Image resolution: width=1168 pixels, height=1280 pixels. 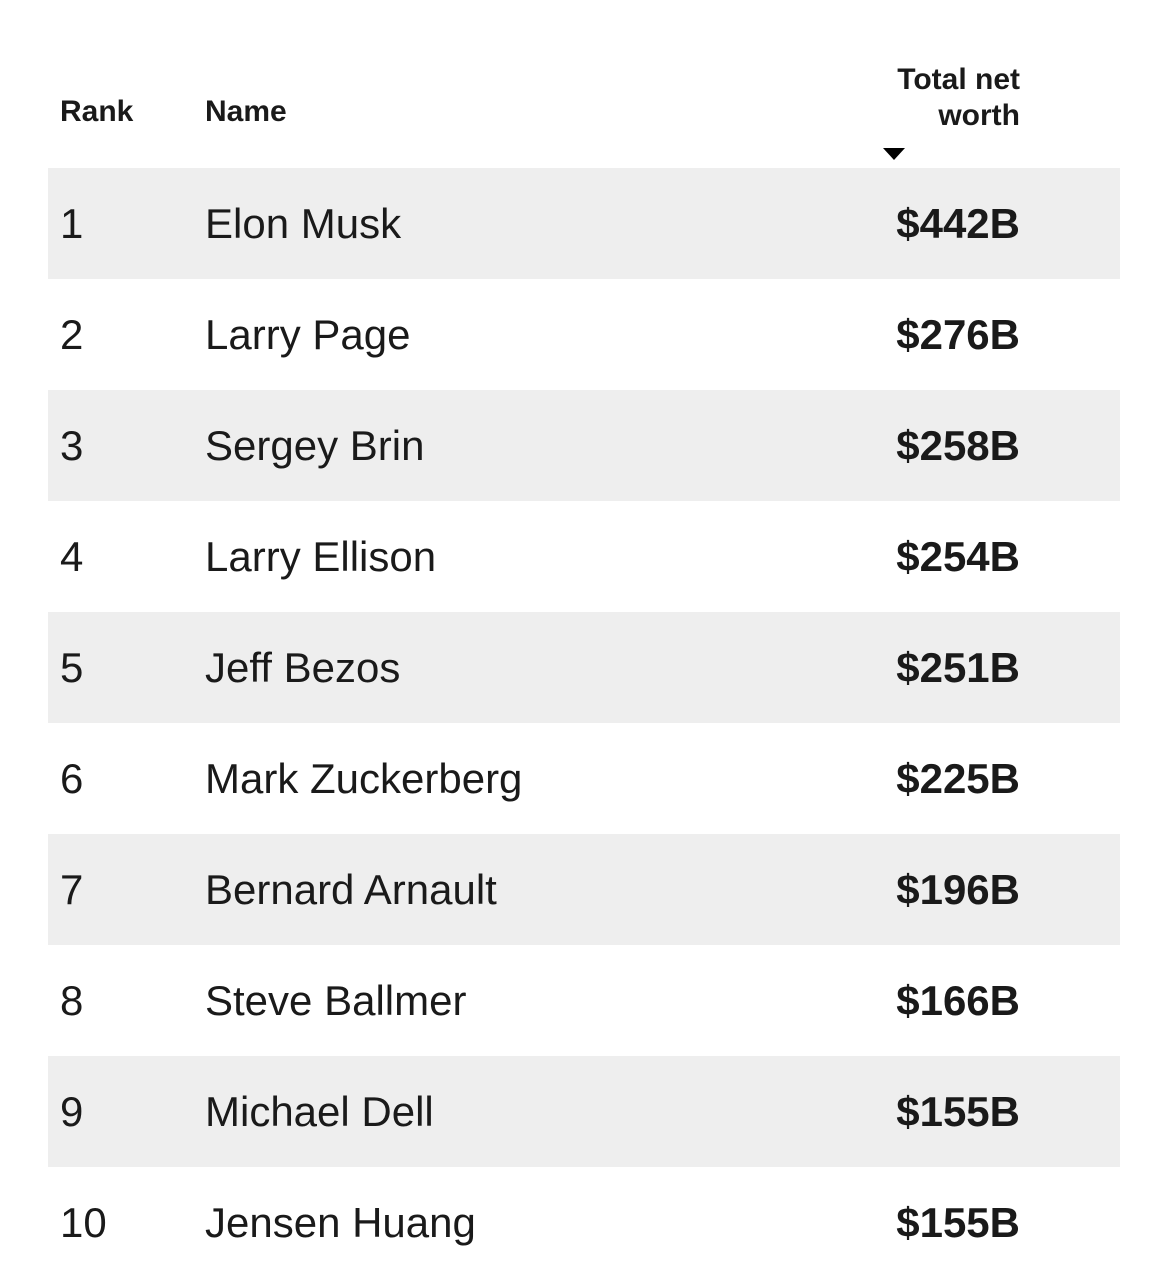 I want to click on name-cell: Michael Dell, so click(x=319, y=1111).